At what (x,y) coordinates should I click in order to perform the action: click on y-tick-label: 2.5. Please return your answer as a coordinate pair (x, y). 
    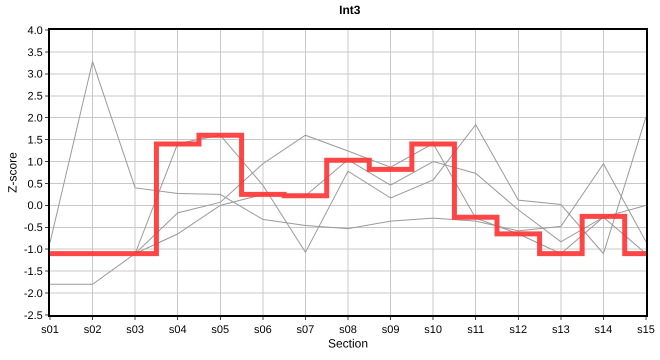
    Looking at the image, I should click on (35, 96).